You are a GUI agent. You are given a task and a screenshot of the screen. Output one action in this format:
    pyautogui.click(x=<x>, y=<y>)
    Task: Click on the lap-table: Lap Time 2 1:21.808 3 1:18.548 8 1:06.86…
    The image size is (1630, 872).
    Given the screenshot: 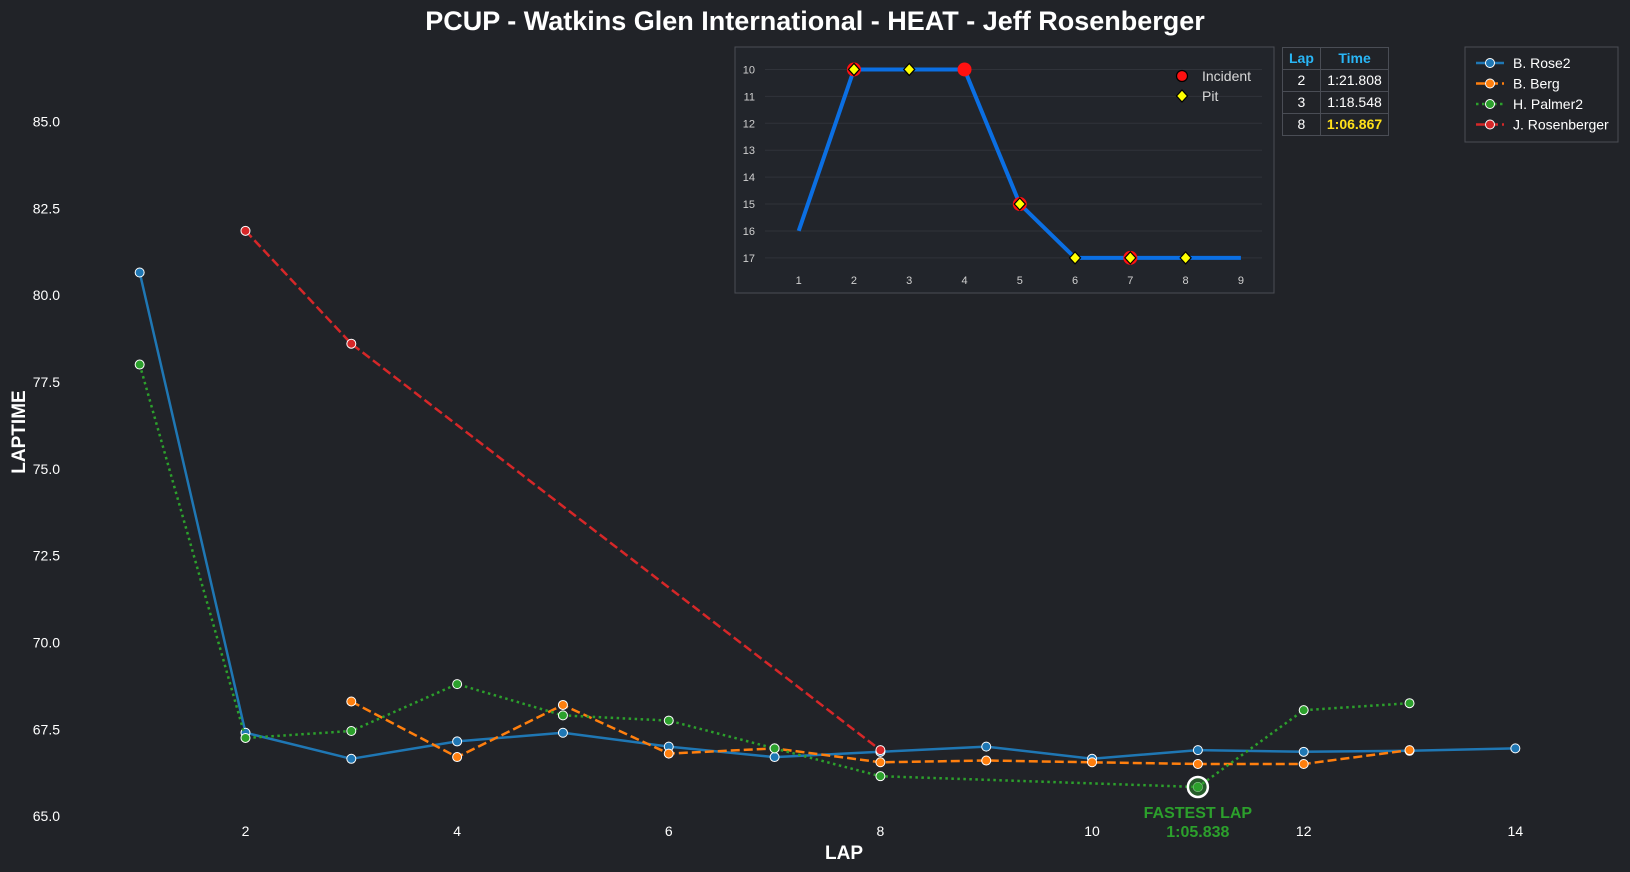 What is the action you would take?
    pyautogui.click(x=1336, y=91)
    